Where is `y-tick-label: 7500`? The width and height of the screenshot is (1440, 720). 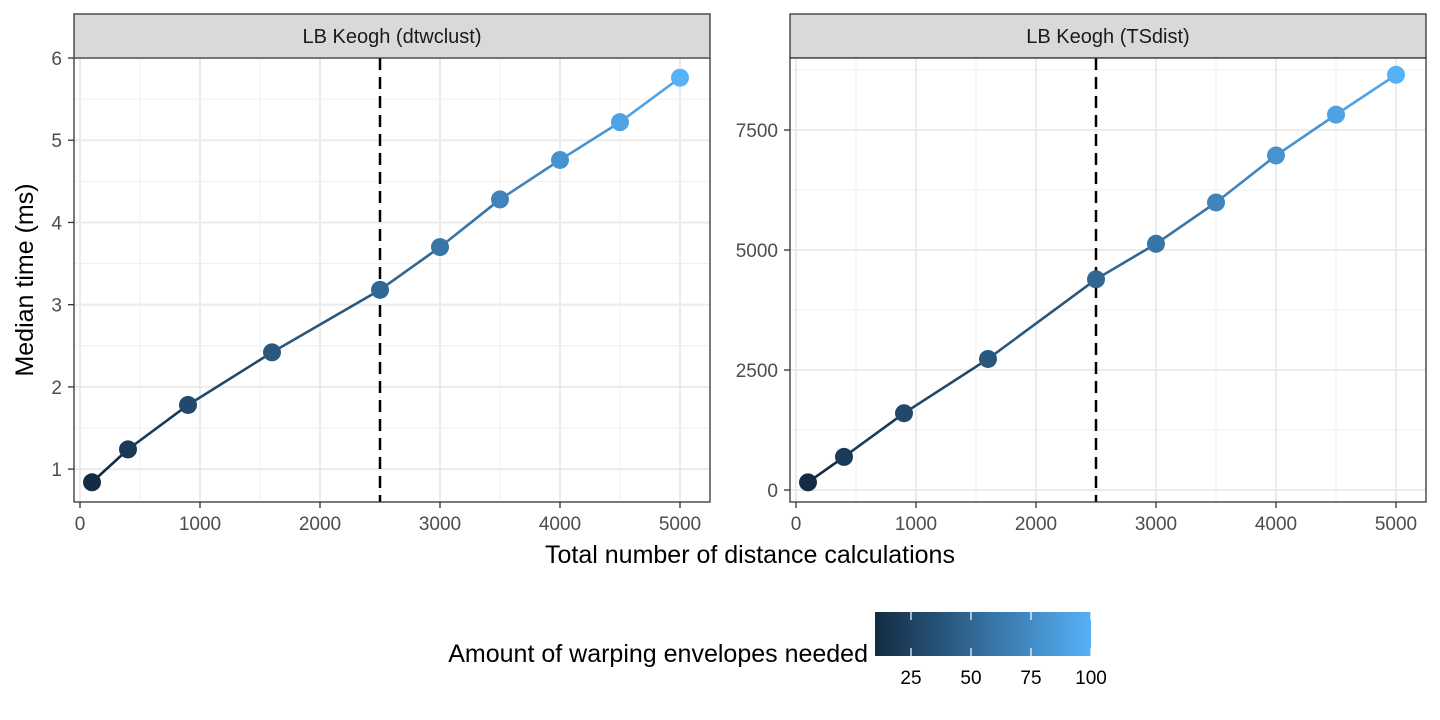 y-tick-label: 7500 is located at coordinates (757, 131).